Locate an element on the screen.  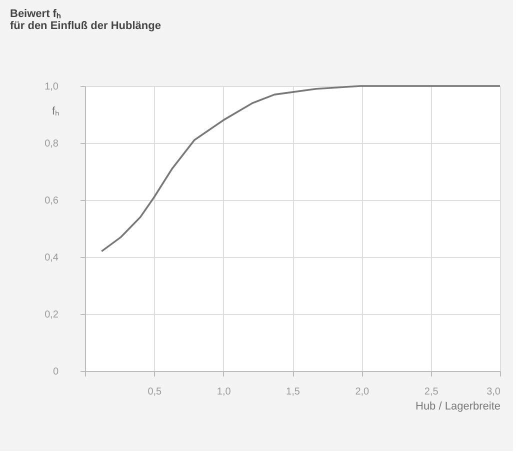
y-tick-label: 0,6 is located at coordinates (51, 201).